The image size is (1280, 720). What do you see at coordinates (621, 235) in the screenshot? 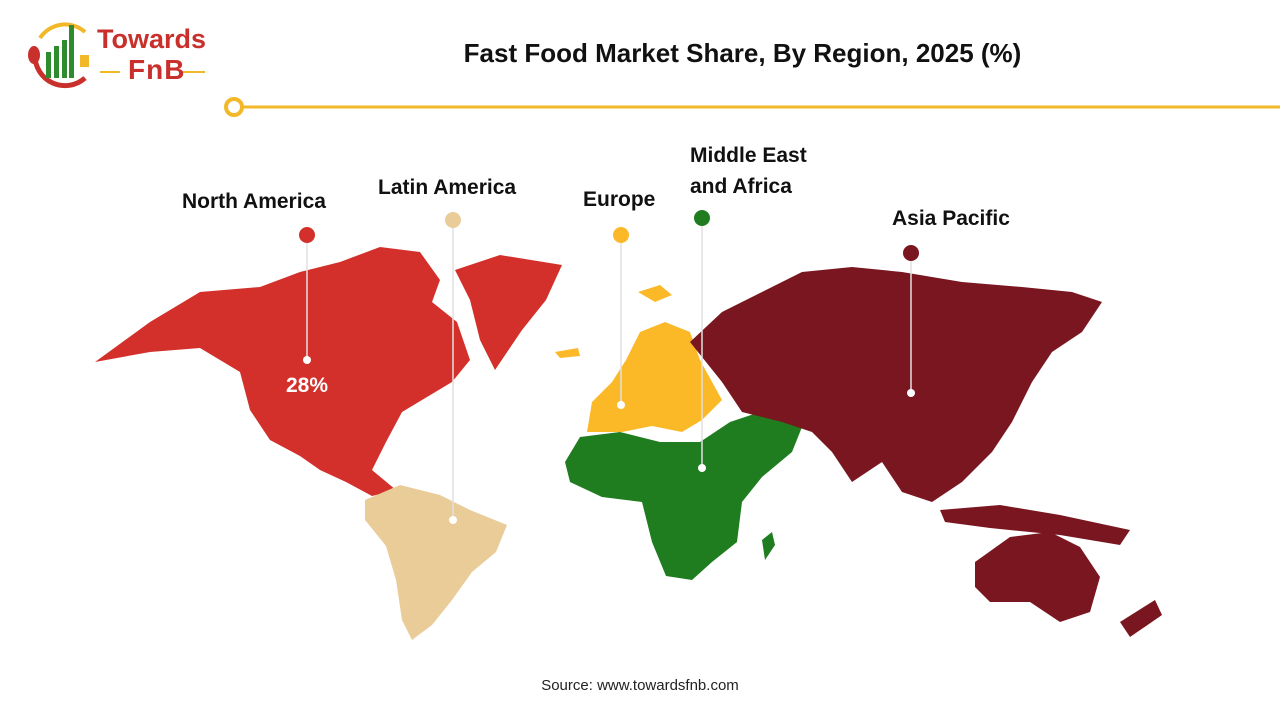
I see `marker-europe` at bounding box center [621, 235].